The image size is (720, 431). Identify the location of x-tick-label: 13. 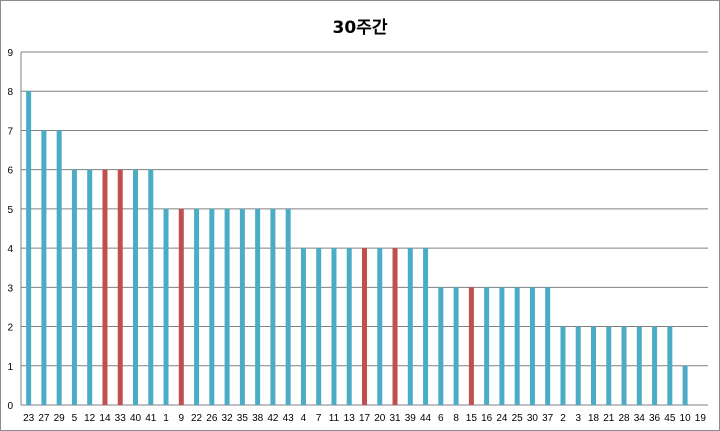
(350, 418).